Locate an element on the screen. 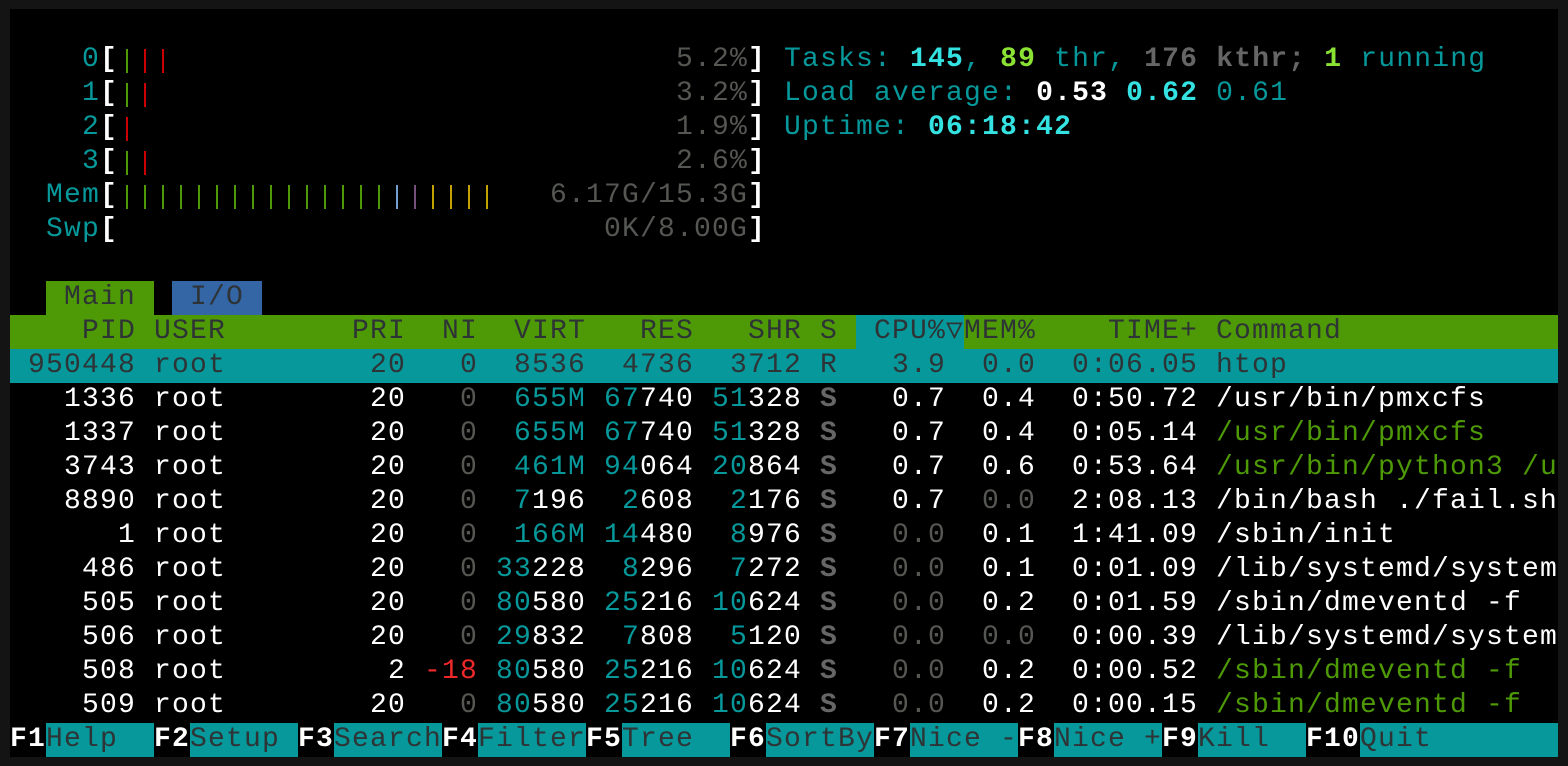 This screenshot has width=1568, height=766. footer-label: Help is located at coordinates (82, 739).